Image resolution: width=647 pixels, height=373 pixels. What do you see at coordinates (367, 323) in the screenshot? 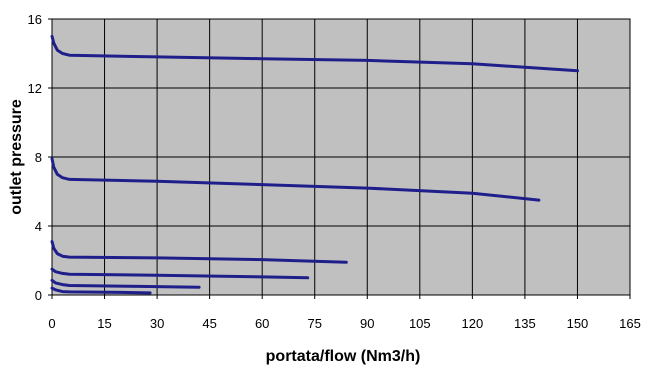
I see `x-tick-label: 90` at bounding box center [367, 323].